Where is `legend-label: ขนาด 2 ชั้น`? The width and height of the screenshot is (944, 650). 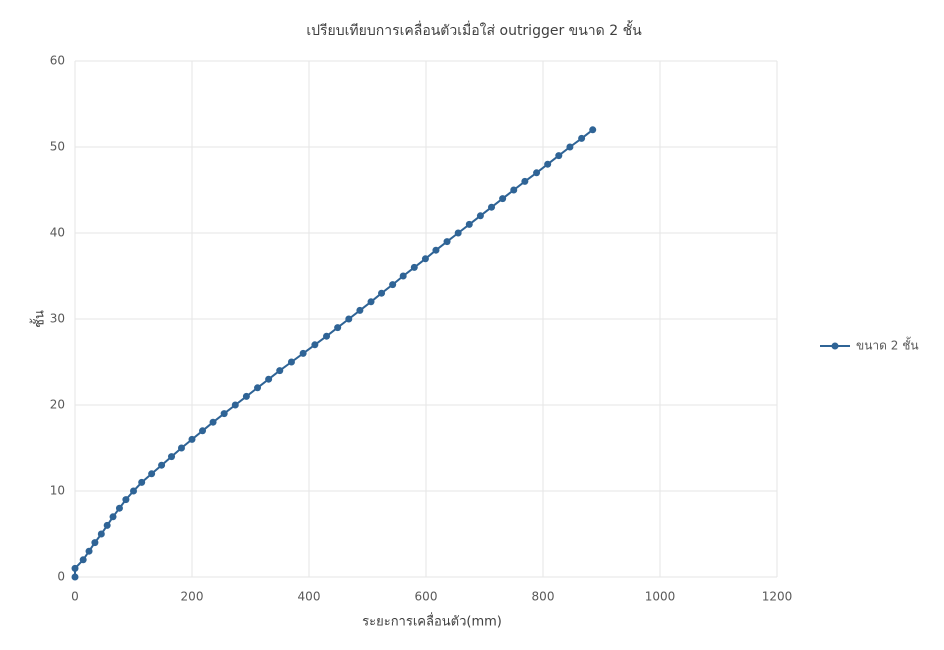 legend-label: ขนาด 2 ชั้น is located at coordinates (887, 345).